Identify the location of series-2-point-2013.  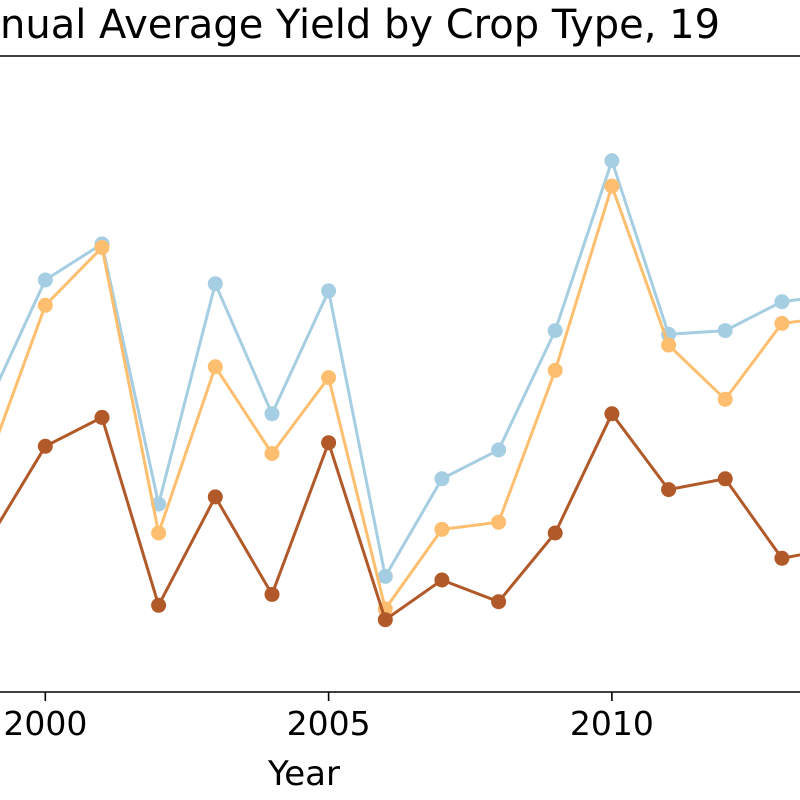
(782, 323).